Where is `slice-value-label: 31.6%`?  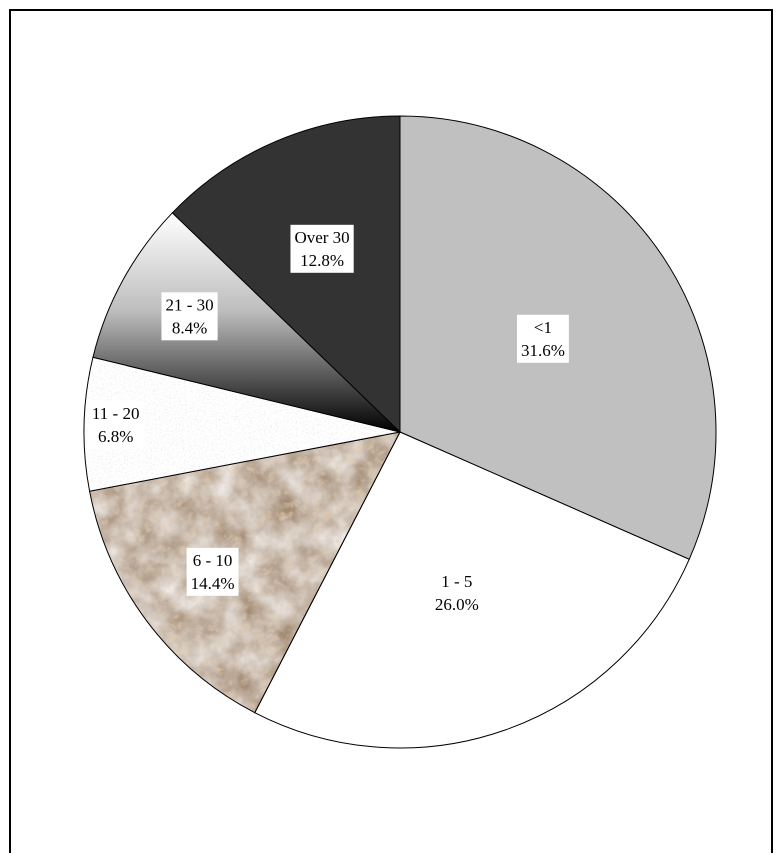
slice-value-label: 31.6% is located at coordinates (543, 350).